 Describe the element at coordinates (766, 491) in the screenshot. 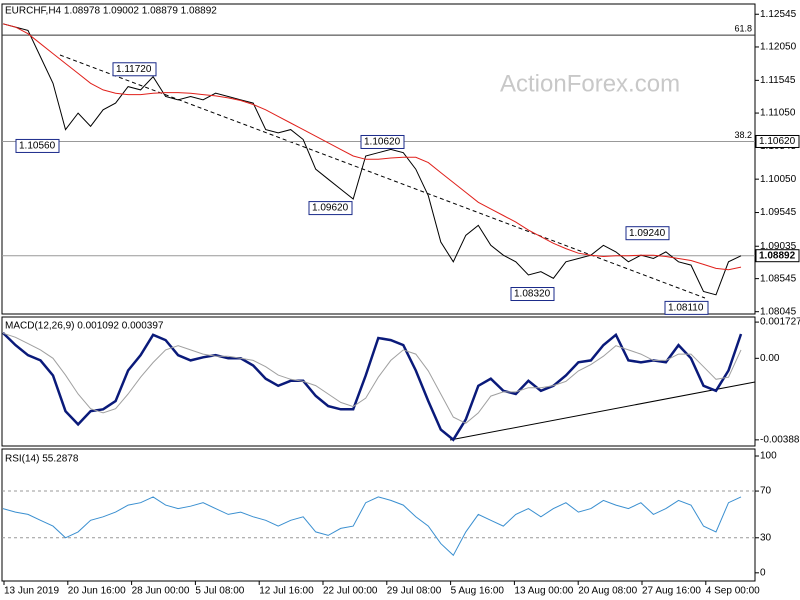

I see `y-tick-label: 70` at that location.